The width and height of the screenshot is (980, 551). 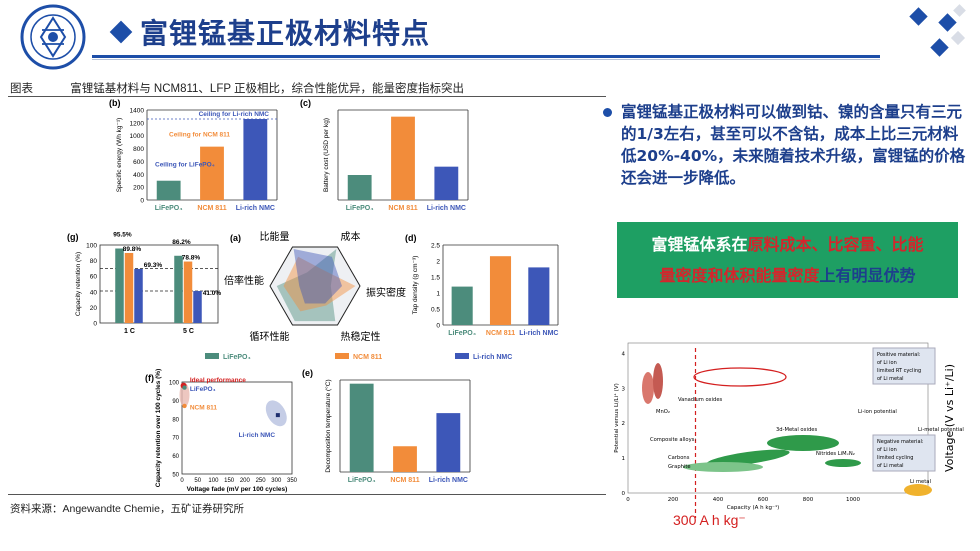 I want to click on university-seal-icon, so click(x=53, y=37).